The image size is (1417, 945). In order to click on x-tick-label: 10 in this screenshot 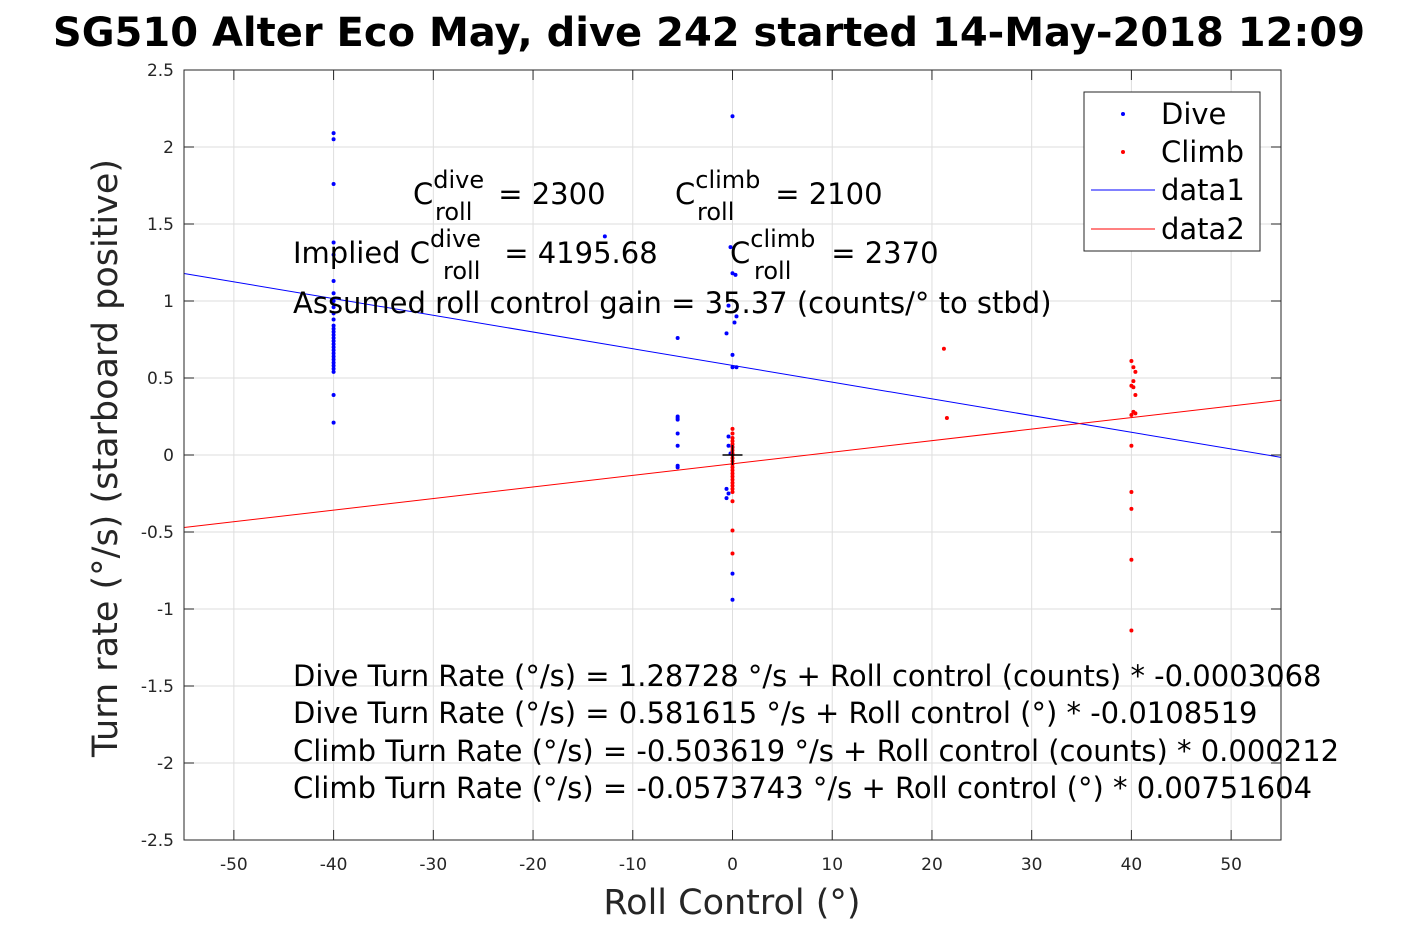, I will do `click(832, 865)`.